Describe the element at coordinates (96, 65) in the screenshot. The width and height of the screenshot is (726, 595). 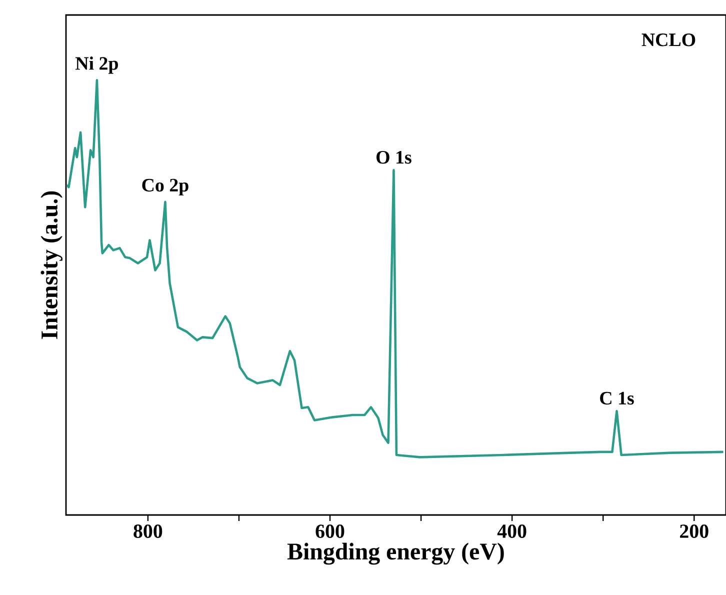
I see `annotation: Ni 2p` at that location.